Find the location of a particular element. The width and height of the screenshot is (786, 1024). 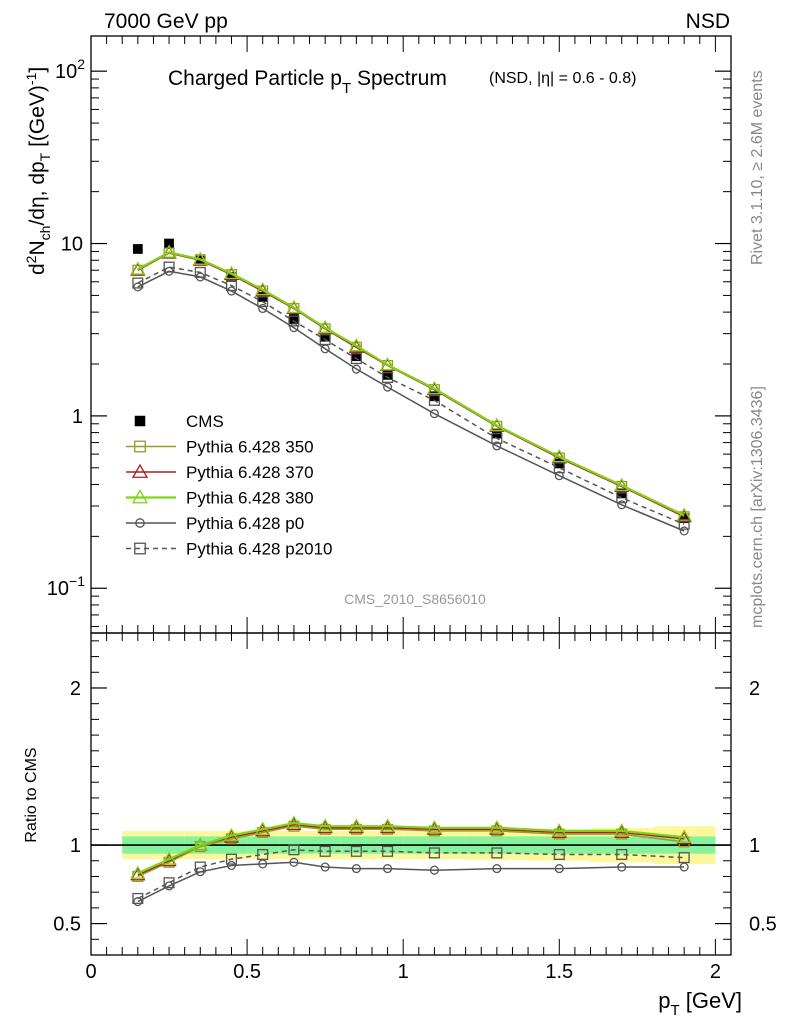

y-tick-label: 102 is located at coordinates (70, 69).